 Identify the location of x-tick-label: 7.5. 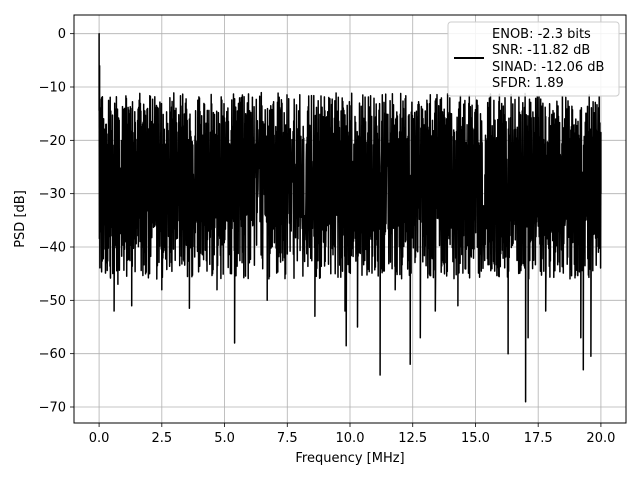
(287, 438).